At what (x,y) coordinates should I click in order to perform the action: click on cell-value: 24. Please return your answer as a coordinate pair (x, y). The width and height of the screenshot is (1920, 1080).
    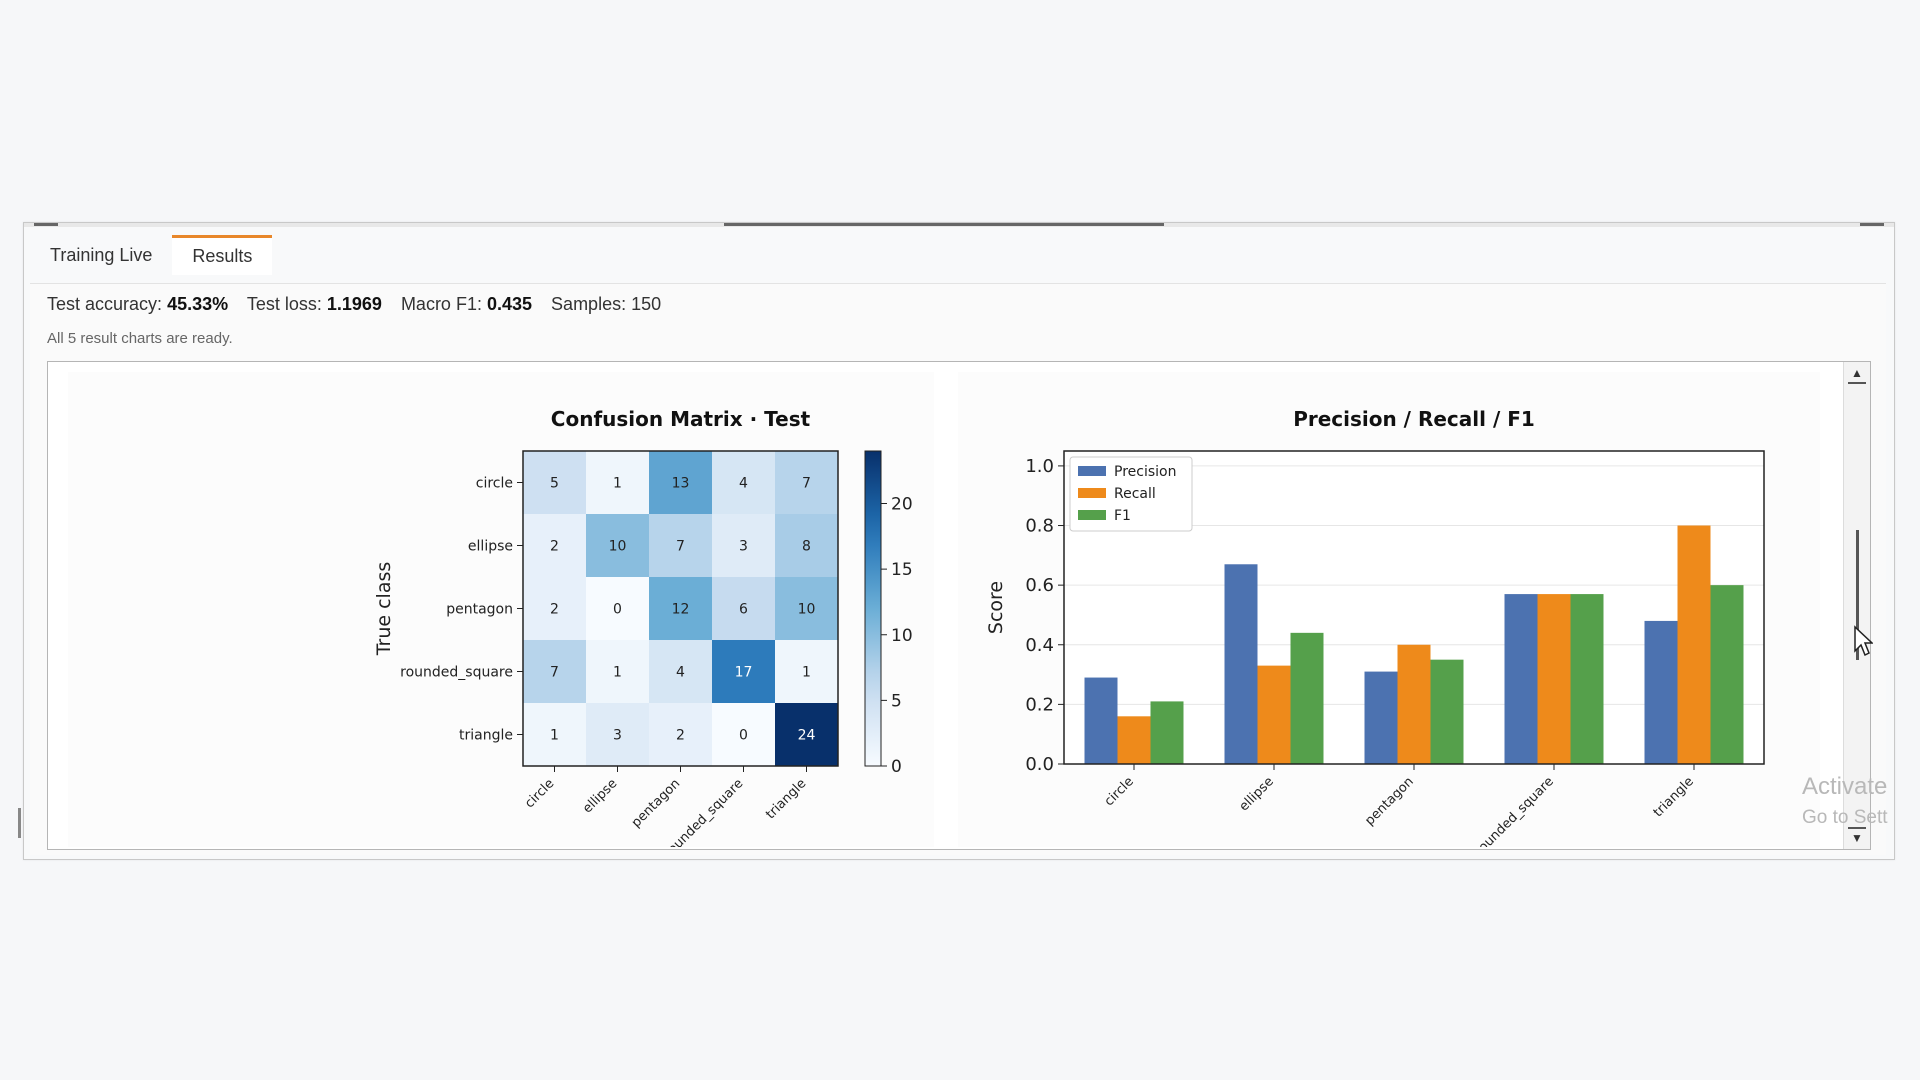
    Looking at the image, I should click on (807, 736).